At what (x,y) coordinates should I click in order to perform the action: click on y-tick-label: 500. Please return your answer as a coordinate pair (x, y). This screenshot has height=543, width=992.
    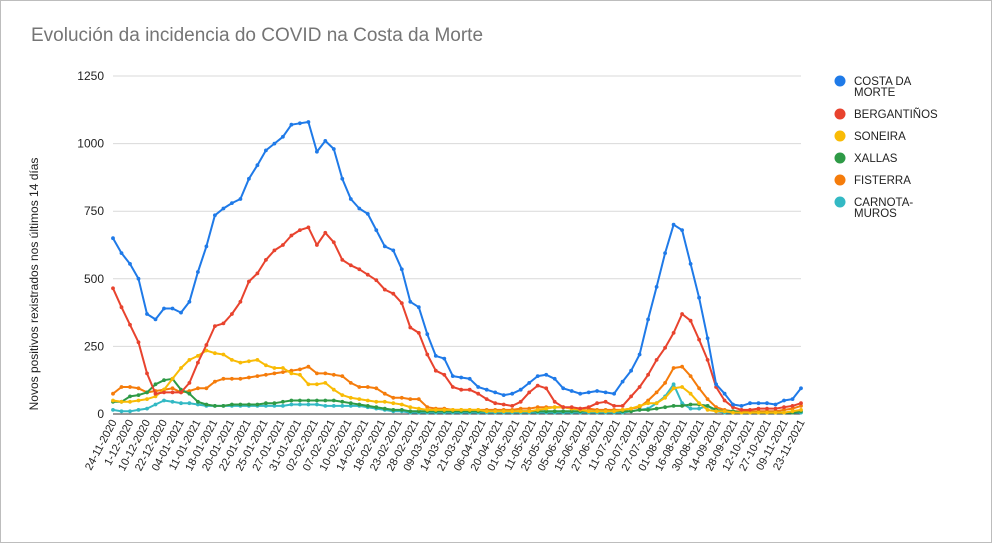
    Looking at the image, I should click on (94, 279).